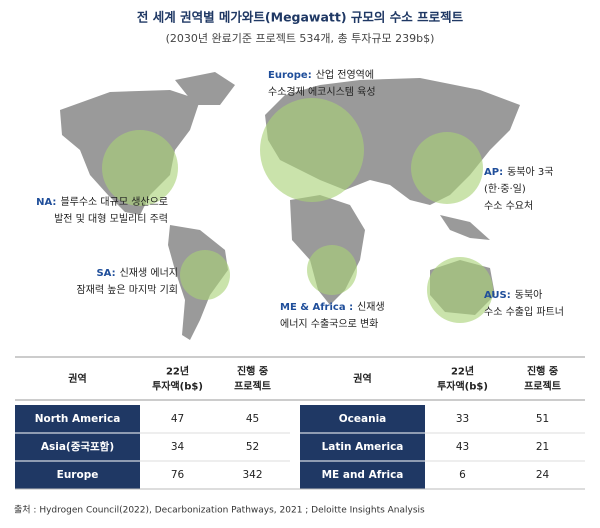 This screenshot has height=528, width=600. What do you see at coordinates (178, 475) in the screenshot?
I see `value-cell: 76` at bounding box center [178, 475].